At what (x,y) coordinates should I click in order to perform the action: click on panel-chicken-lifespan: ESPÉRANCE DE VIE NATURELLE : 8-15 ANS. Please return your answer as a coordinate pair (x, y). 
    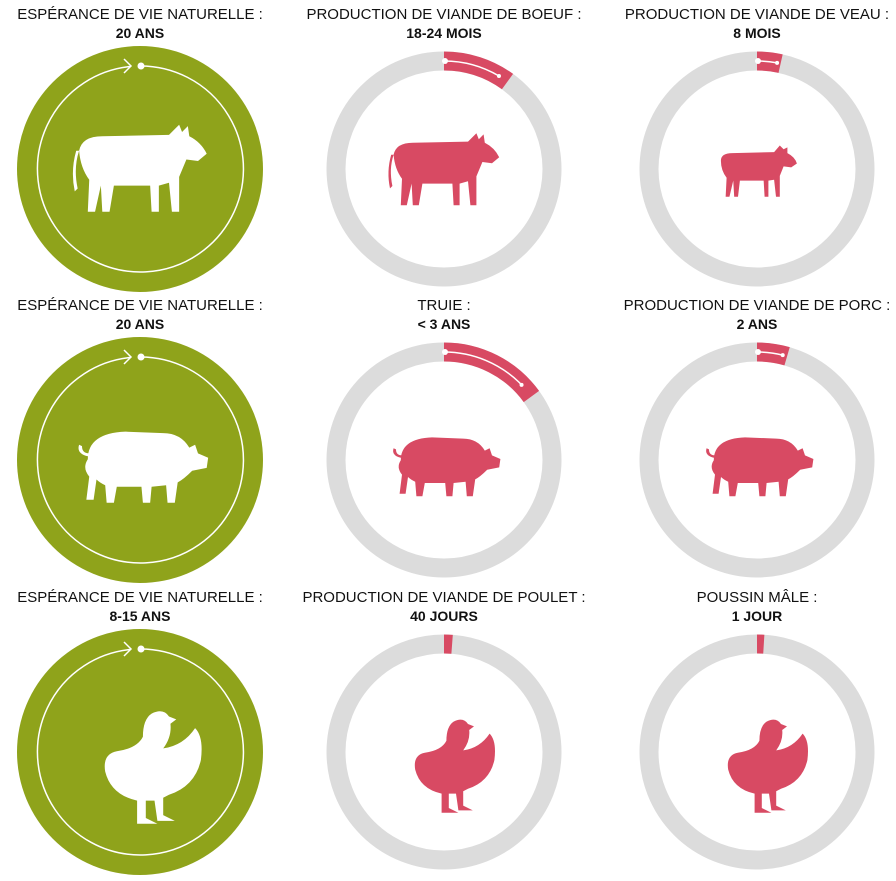
    Looking at the image, I should click on (145, 733).